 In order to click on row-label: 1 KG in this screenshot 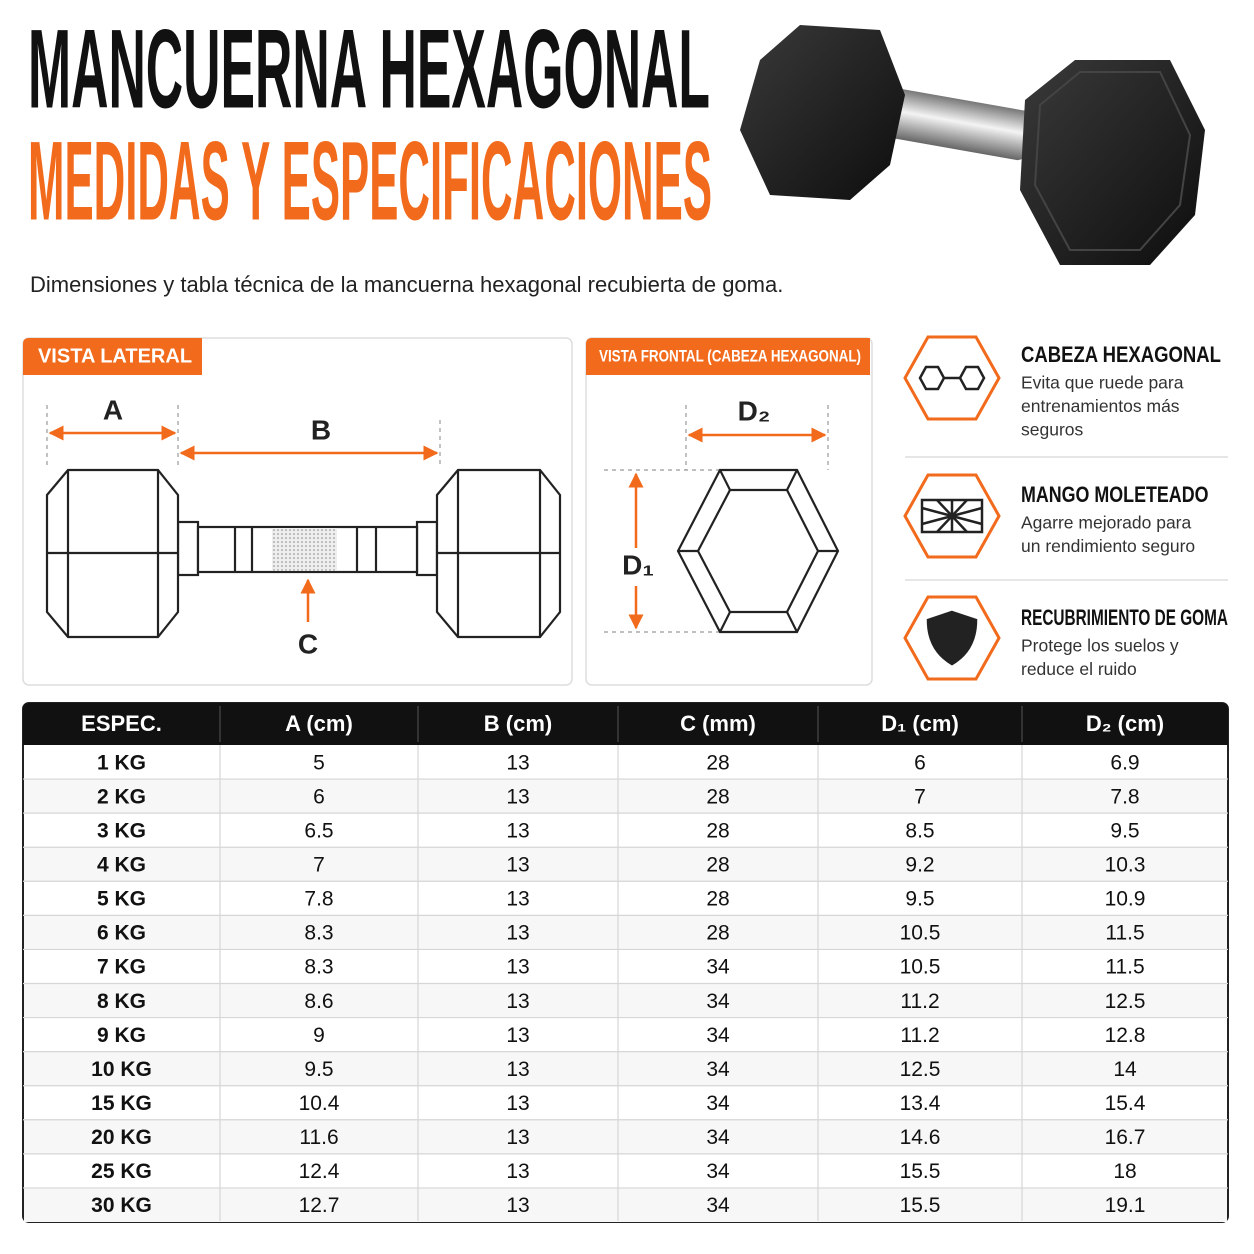, I will do `click(121, 762)`.